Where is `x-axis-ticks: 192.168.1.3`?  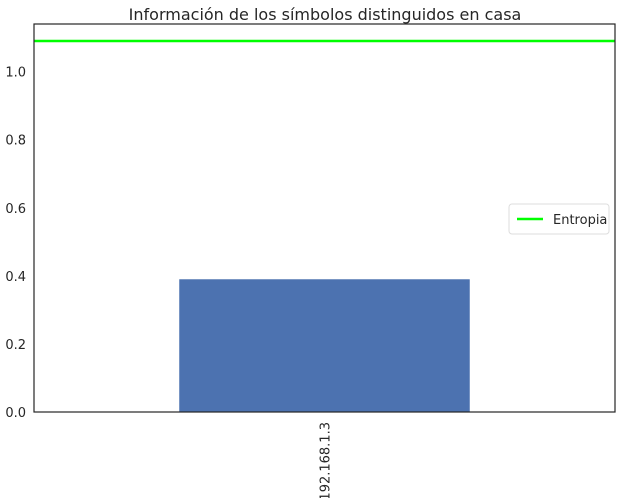 x-axis-ticks: 192.168.1.3 is located at coordinates (326, 461).